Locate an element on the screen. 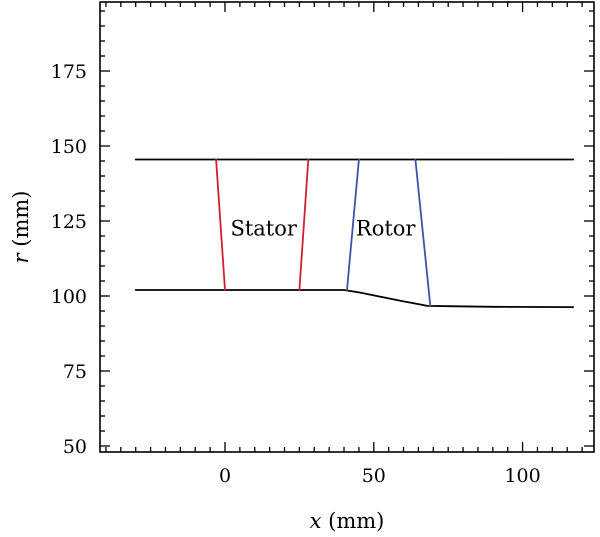 The width and height of the screenshot is (600, 537). y-tick-label: 150 is located at coordinates (69, 147).